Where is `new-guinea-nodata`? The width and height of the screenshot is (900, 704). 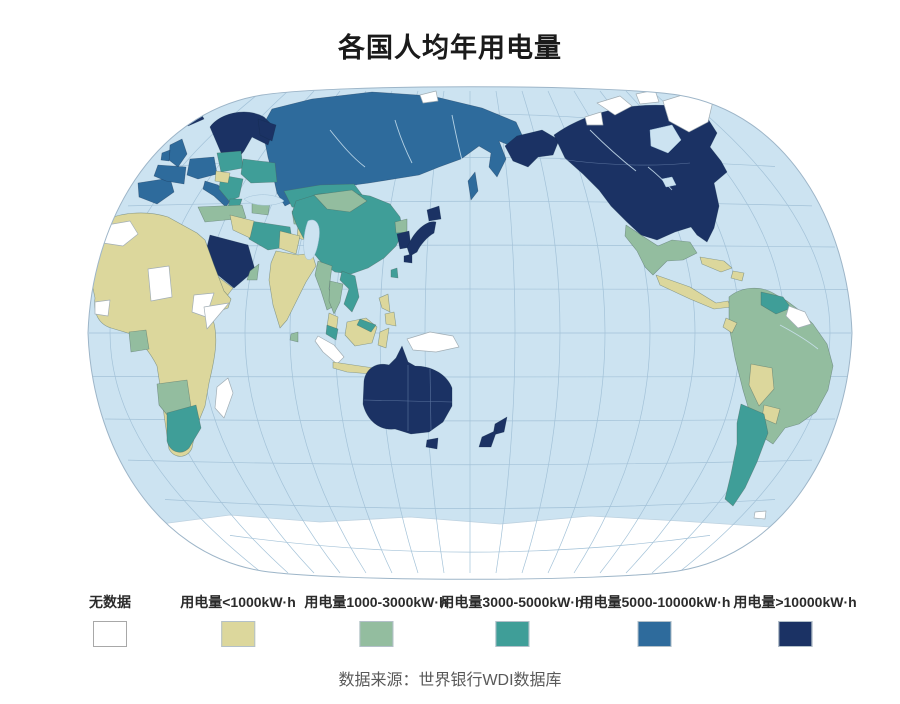 new-guinea-nodata is located at coordinates (433, 342).